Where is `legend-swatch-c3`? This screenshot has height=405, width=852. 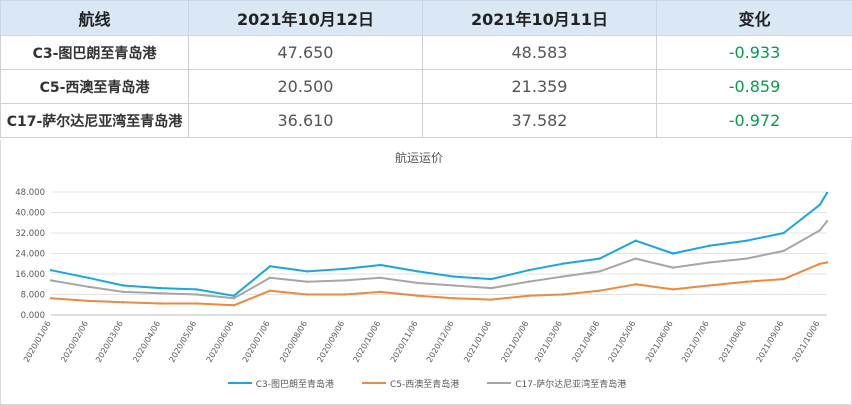
legend-swatch-c3 is located at coordinates (239, 383).